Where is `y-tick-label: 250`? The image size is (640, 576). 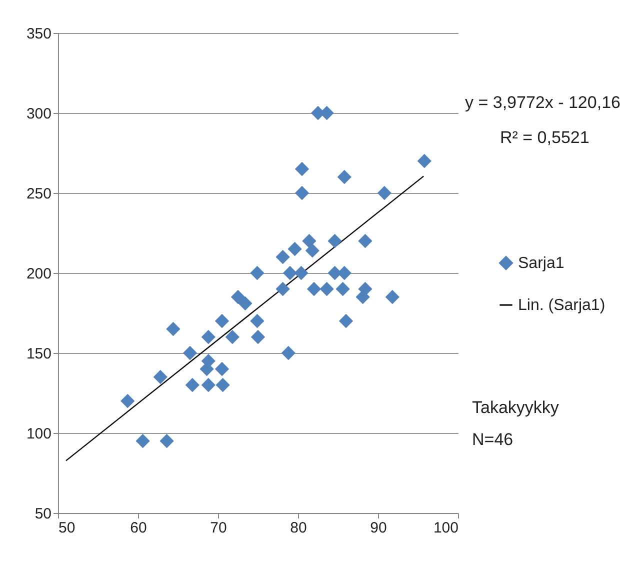 y-tick-label: 250 is located at coordinates (39, 194).